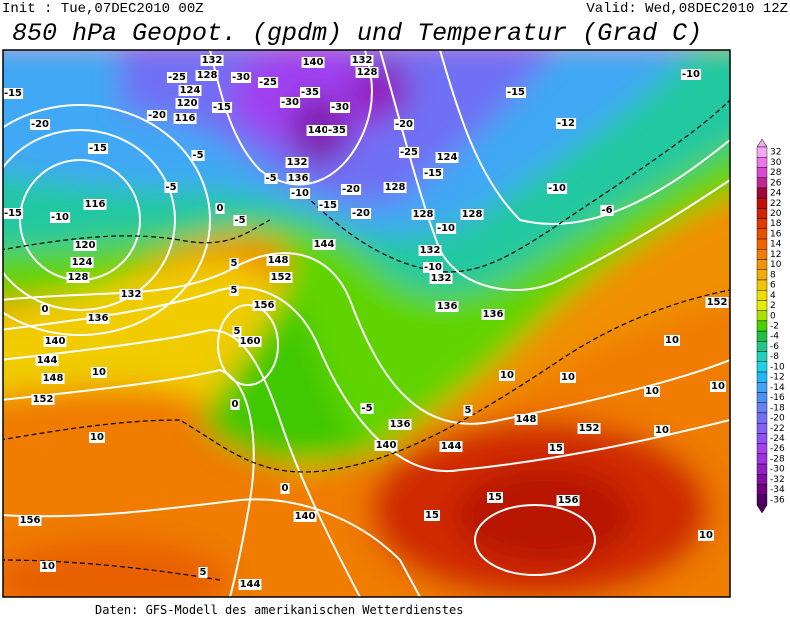  I want to click on colorbar-top-arrow, so click(762, 143).